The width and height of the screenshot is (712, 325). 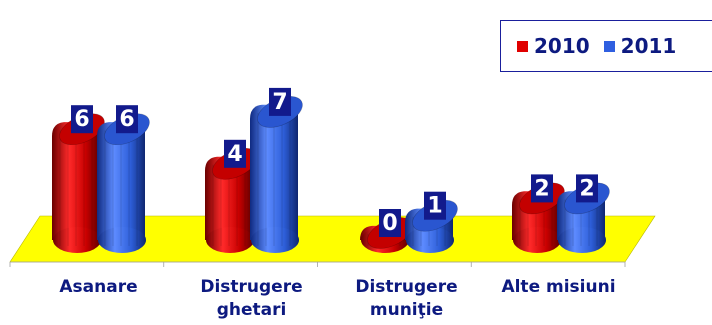 What do you see at coordinates (522, 46) in the screenshot?
I see `legend-swatch-2010` at bounding box center [522, 46].